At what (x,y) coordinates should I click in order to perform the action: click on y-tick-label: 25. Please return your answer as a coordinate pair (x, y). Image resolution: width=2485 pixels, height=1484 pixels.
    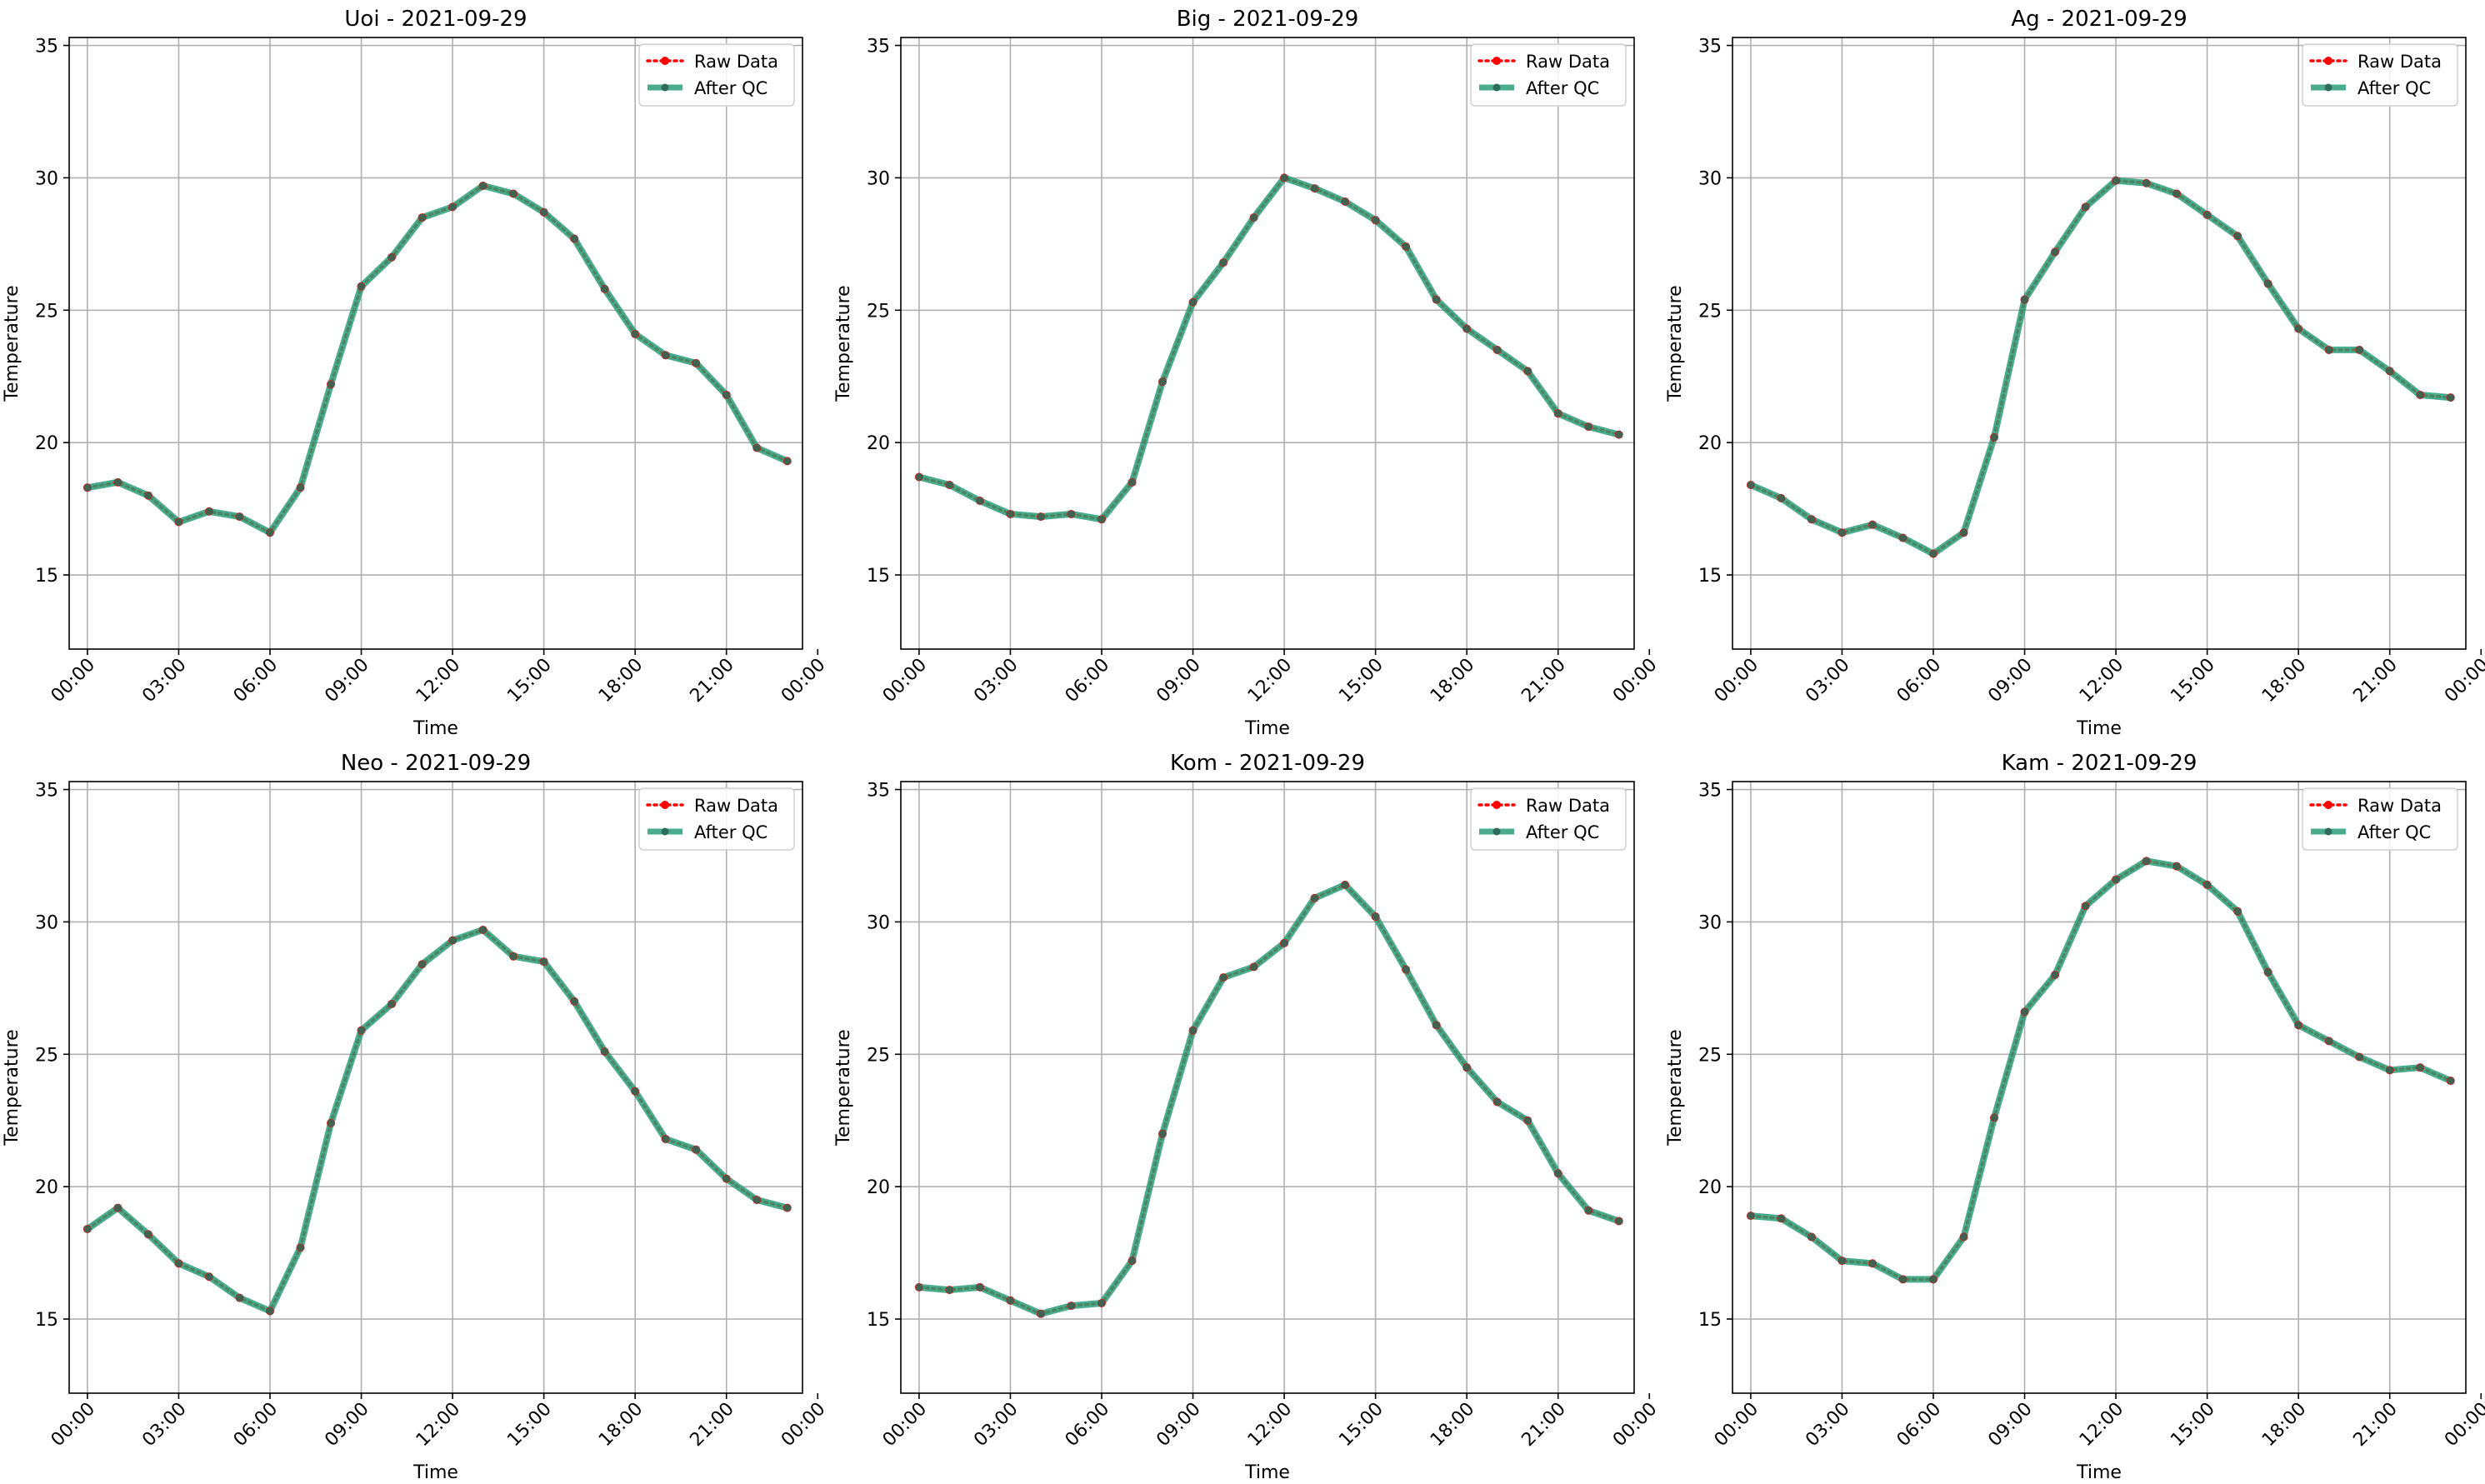
    Looking at the image, I should click on (879, 1055).